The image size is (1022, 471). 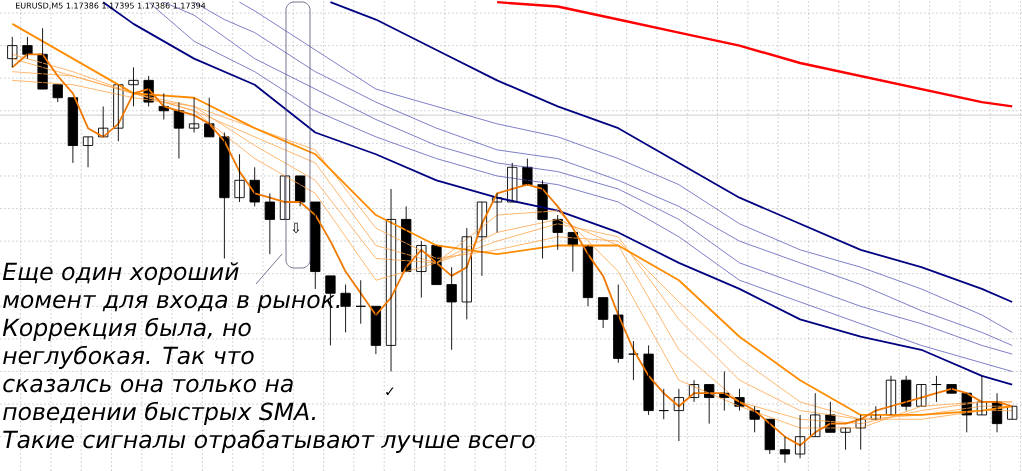 What do you see at coordinates (390, 391) in the screenshot?
I see `annotation: ✓` at bounding box center [390, 391].